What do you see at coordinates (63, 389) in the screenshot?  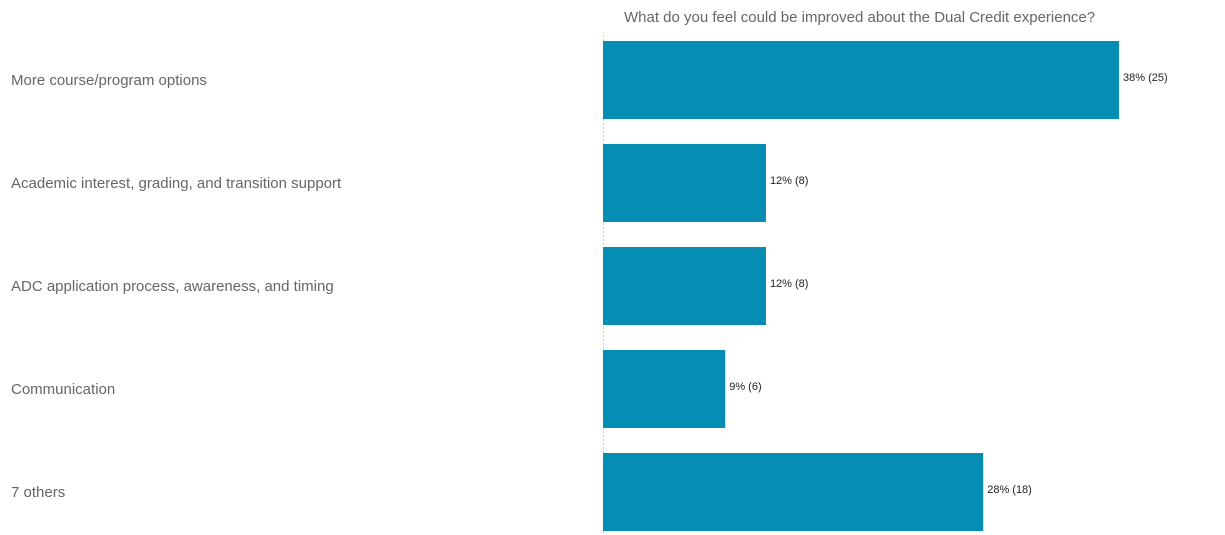 I see `category-label: Communication` at bounding box center [63, 389].